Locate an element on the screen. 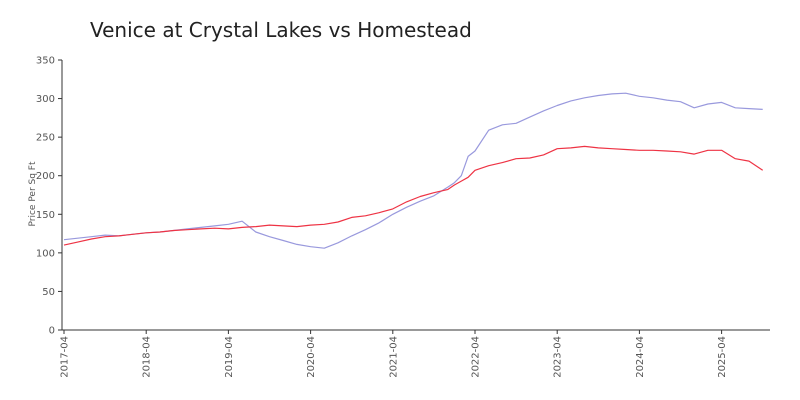 The width and height of the screenshot is (800, 400). y-tick-label-200: 200 is located at coordinates (45, 176).